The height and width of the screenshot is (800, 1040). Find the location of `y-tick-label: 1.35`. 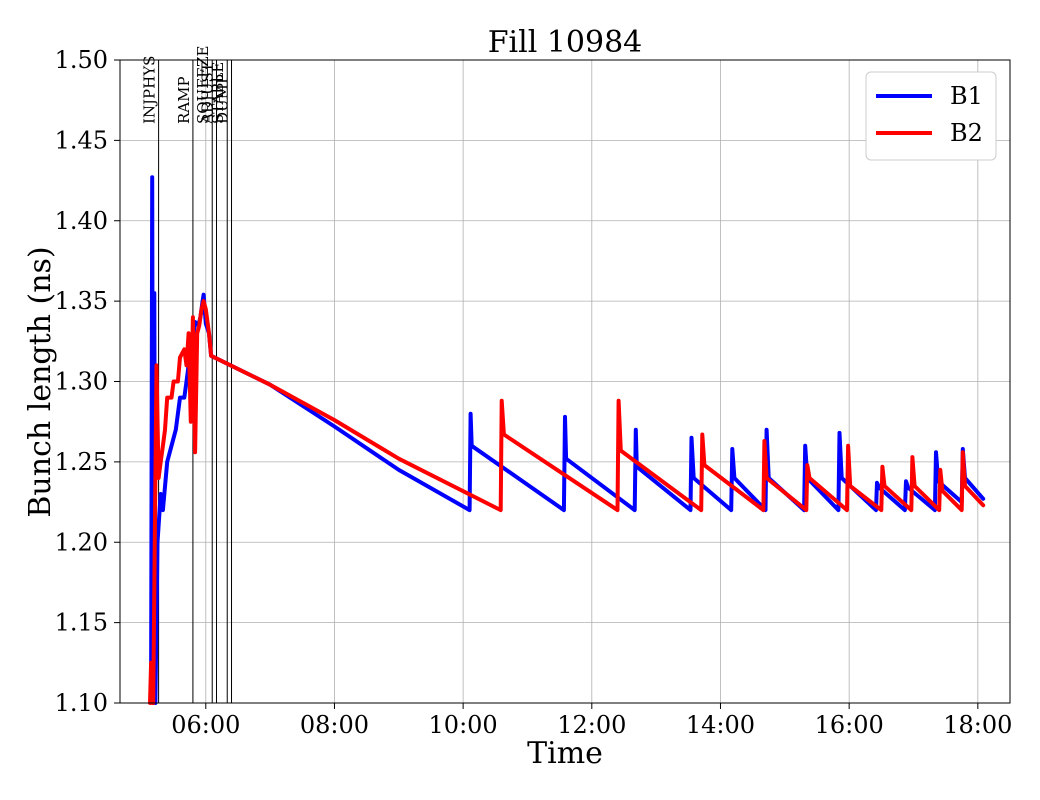

y-tick-label: 1.35 is located at coordinates (81, 301).